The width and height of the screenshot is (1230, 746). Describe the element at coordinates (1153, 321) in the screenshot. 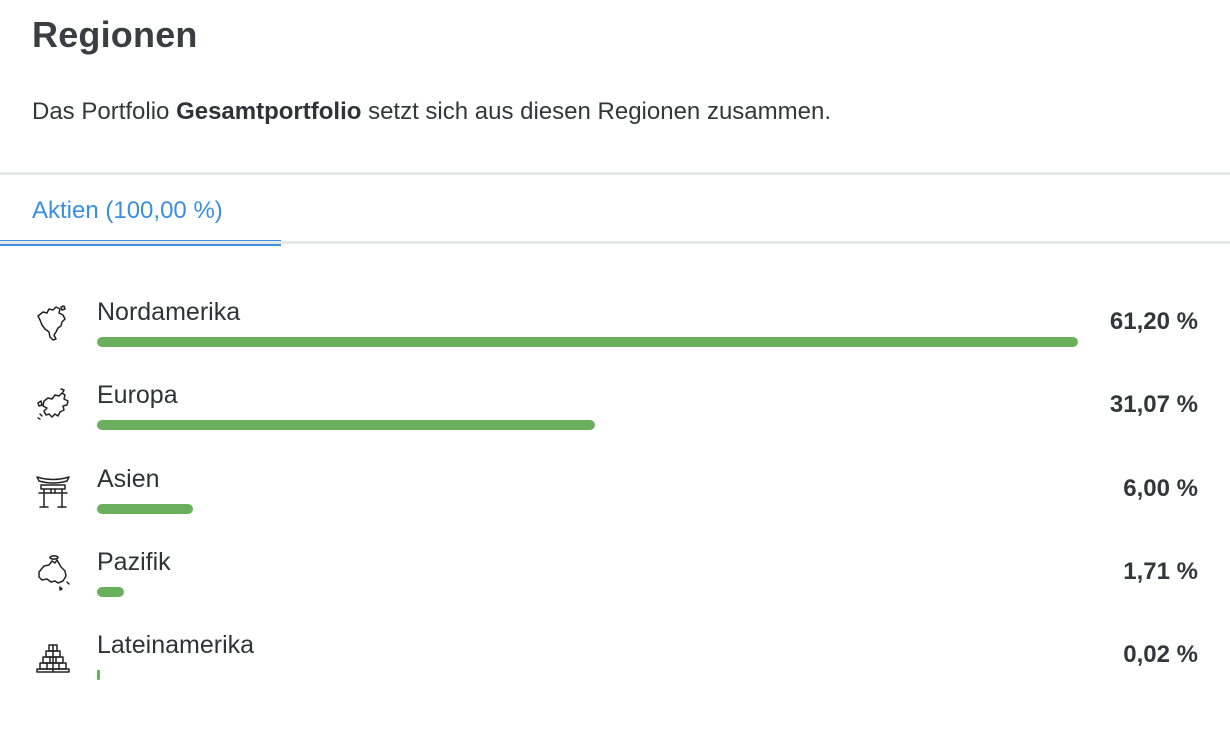

I see `allocation-value: 61,20 %` at that location.